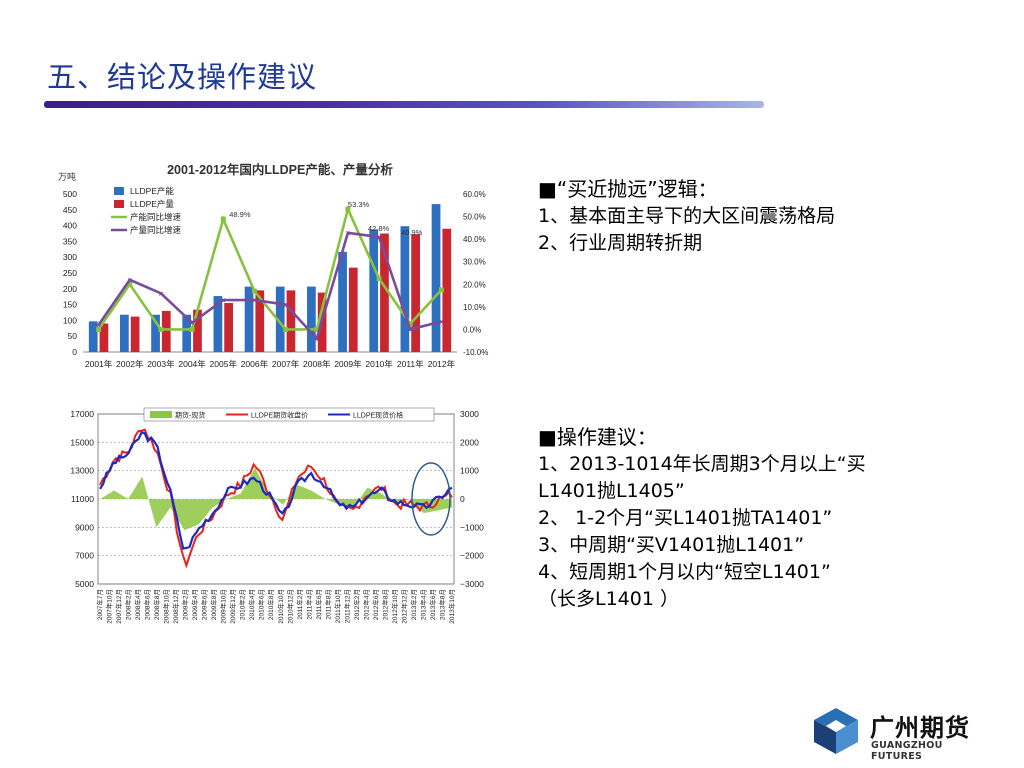  What do you see at coordinates (337, 606) in the screenshot?
I see `chart2-x-tick: 2011年10月` at bounding box center [337, 606].